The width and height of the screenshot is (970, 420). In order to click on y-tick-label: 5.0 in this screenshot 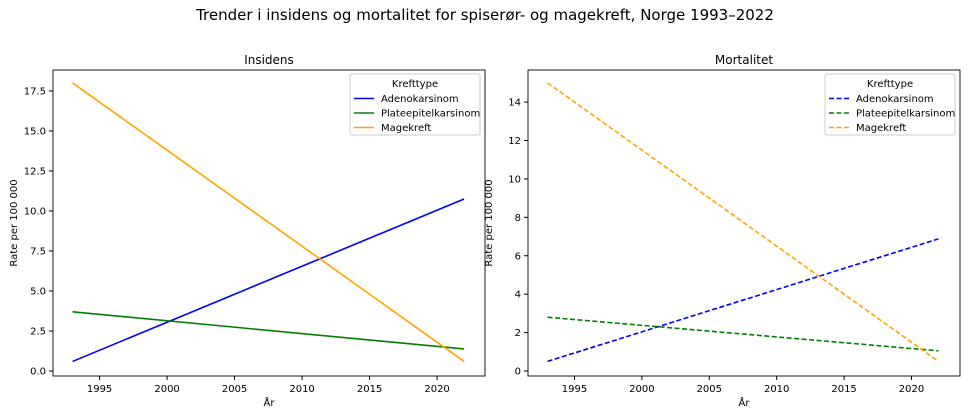, I will do `click(38, 292)`.